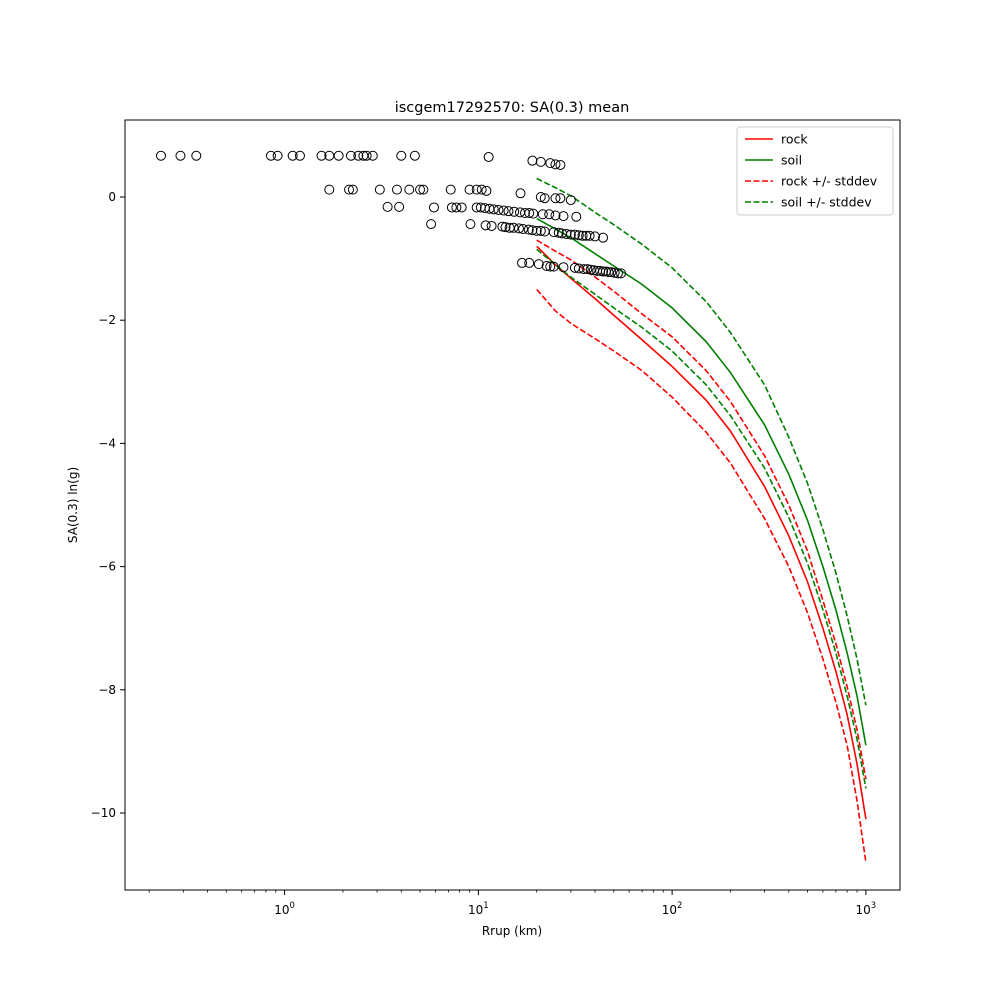 Image resolution: width=1000 pixels, height=1000 pixels. I want to click on x-axis-title: Rrup (km), so click(512, 931).